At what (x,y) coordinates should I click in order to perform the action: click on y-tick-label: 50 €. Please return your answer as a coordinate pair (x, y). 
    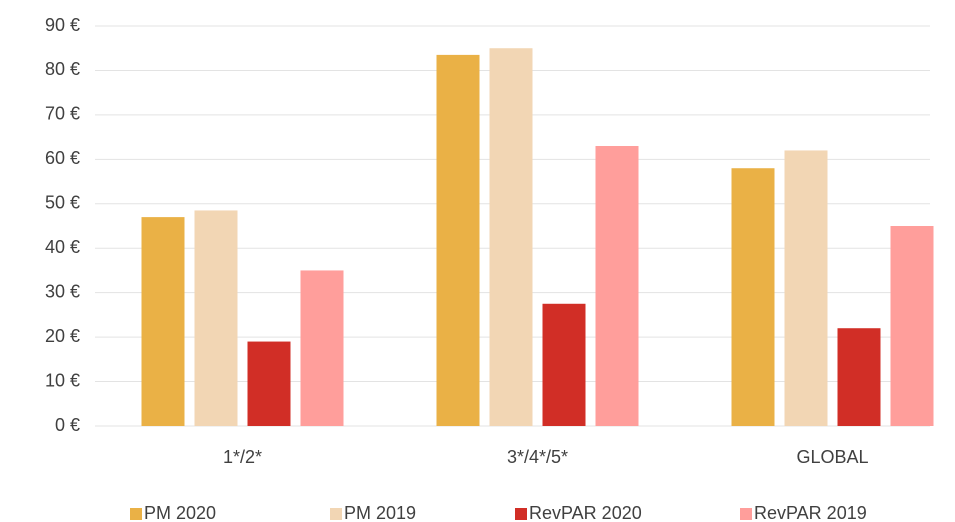
    Looking at the image, I should click on (62, 203).